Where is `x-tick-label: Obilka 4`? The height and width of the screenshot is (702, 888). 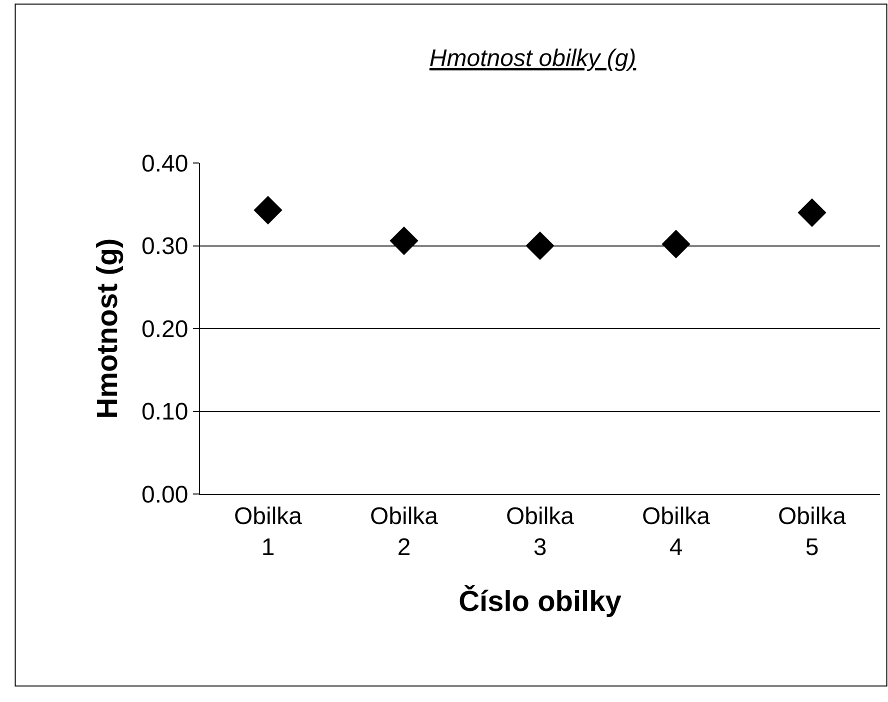 x-tick-label: Obilka 4 is located at coordinates (676, 531).